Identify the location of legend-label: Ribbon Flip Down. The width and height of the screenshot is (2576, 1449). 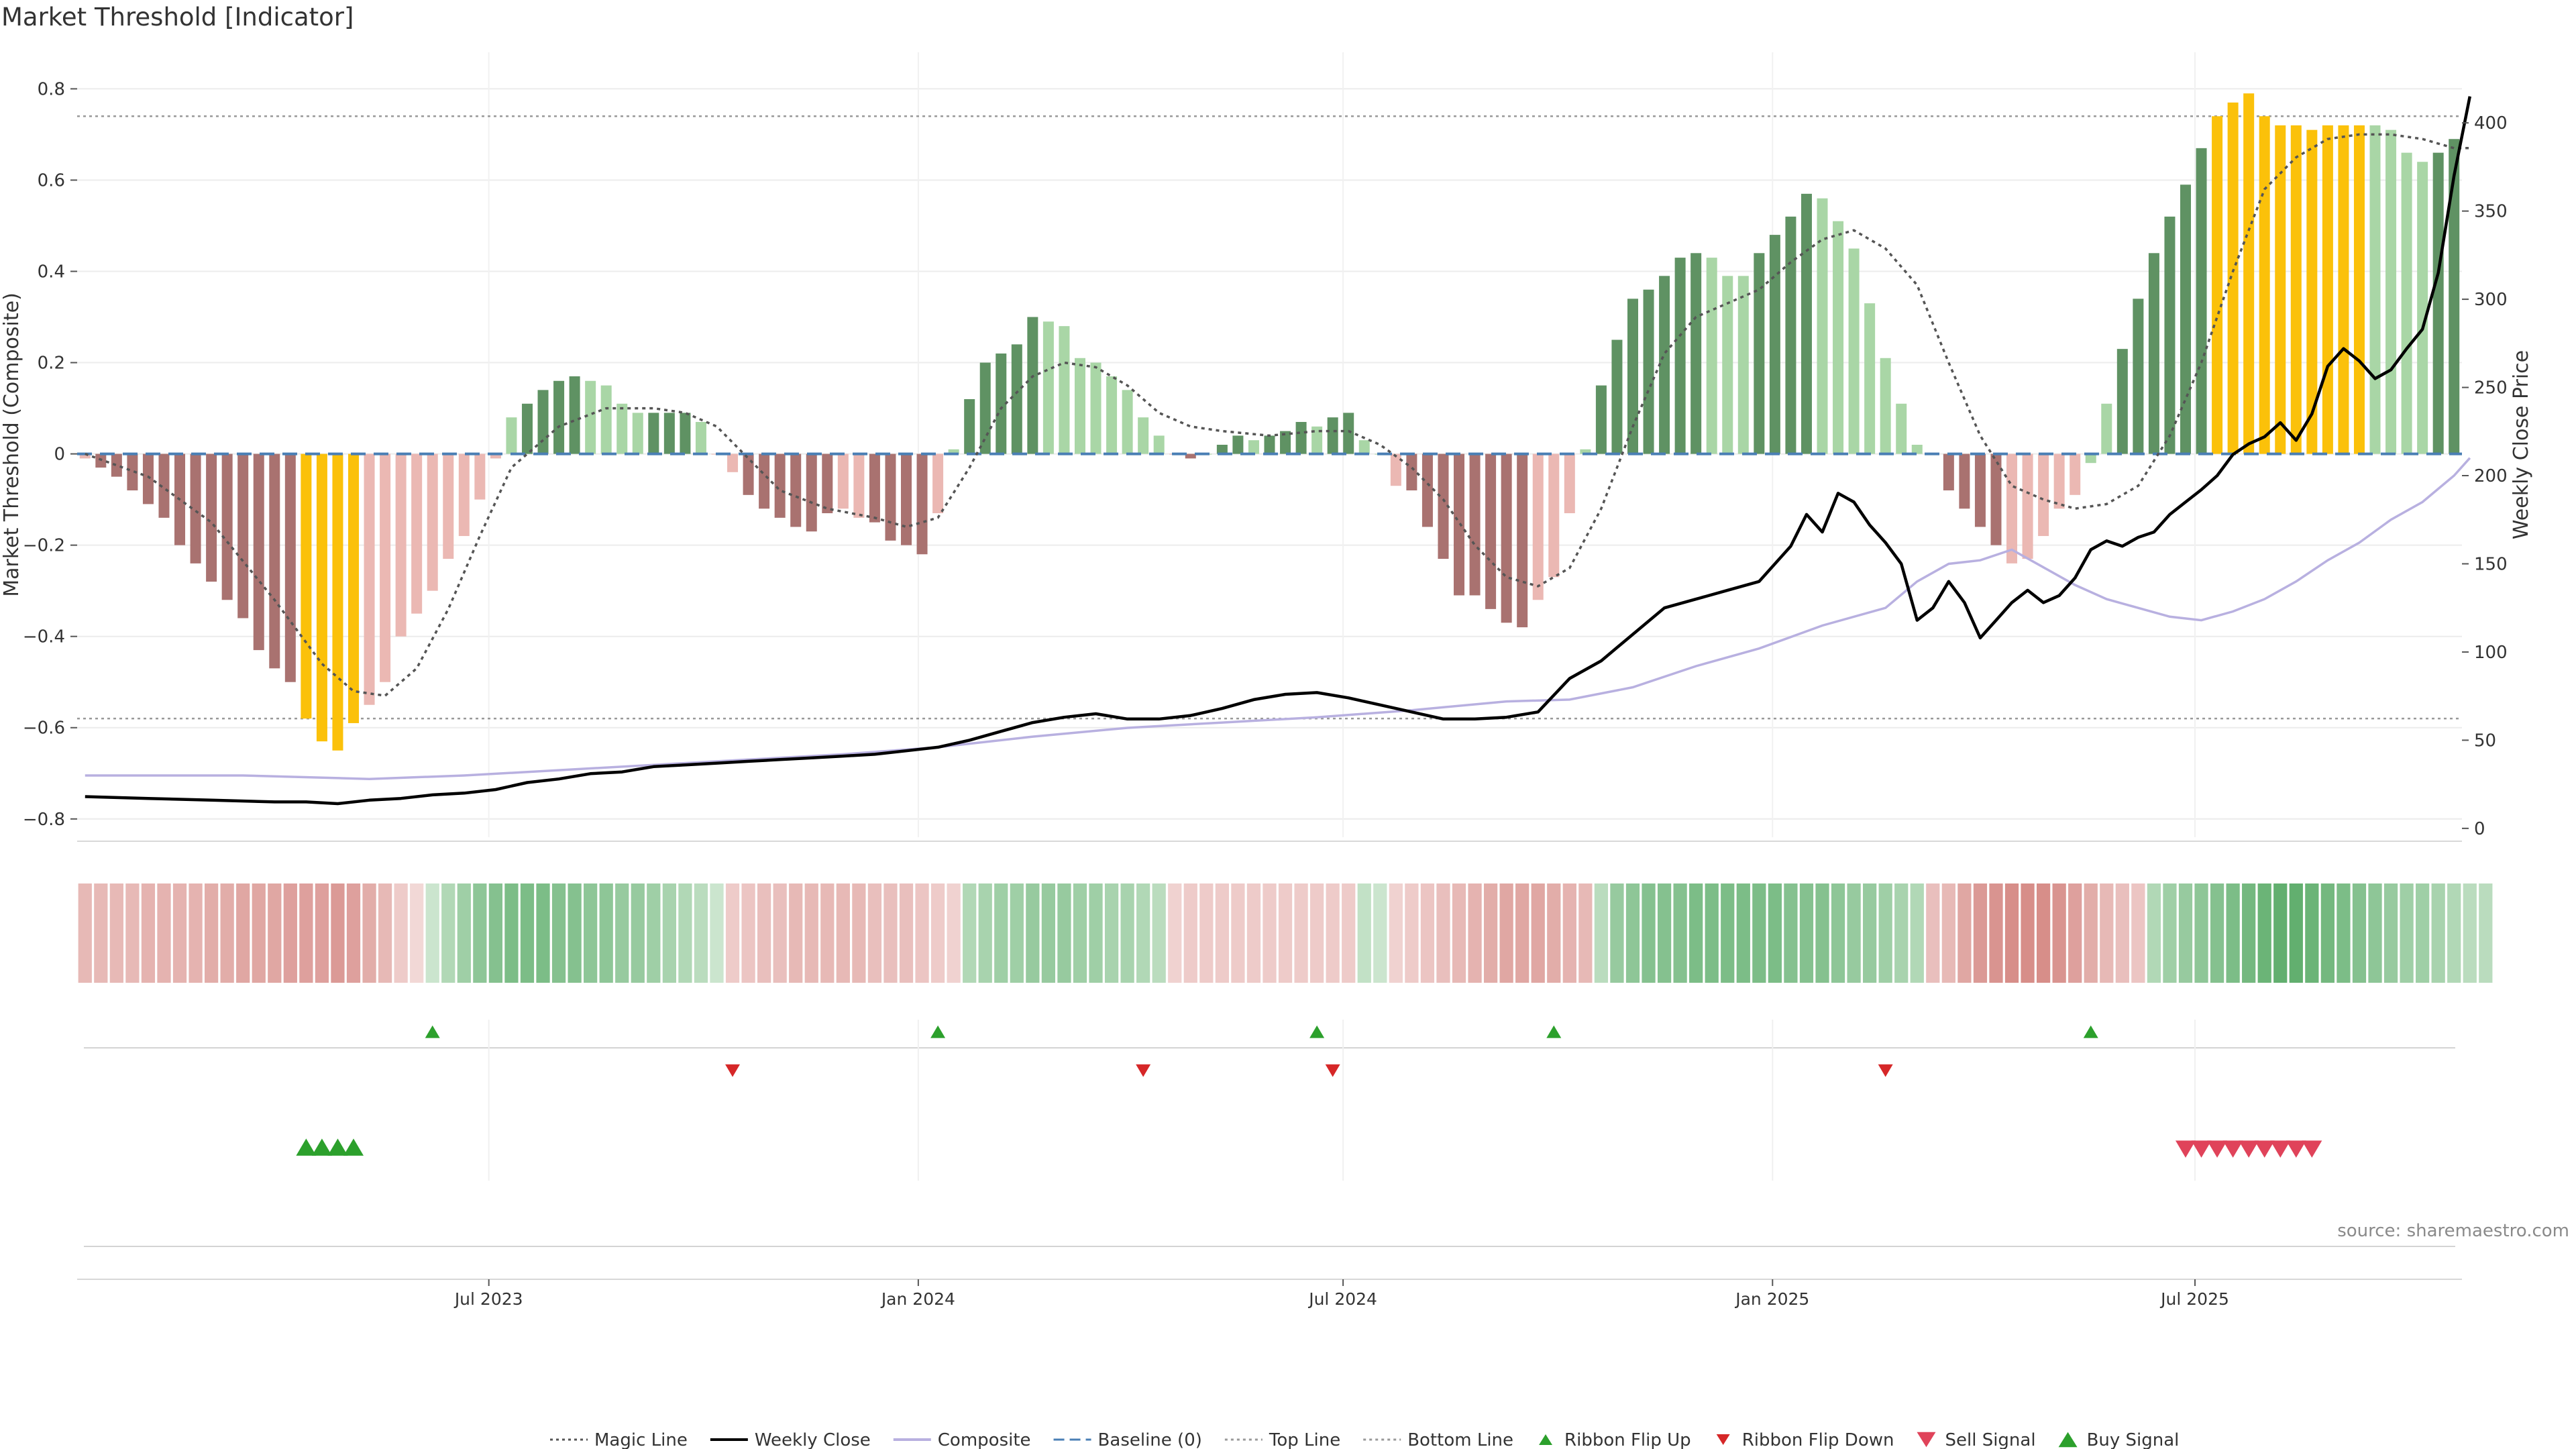
(1818, 1439).